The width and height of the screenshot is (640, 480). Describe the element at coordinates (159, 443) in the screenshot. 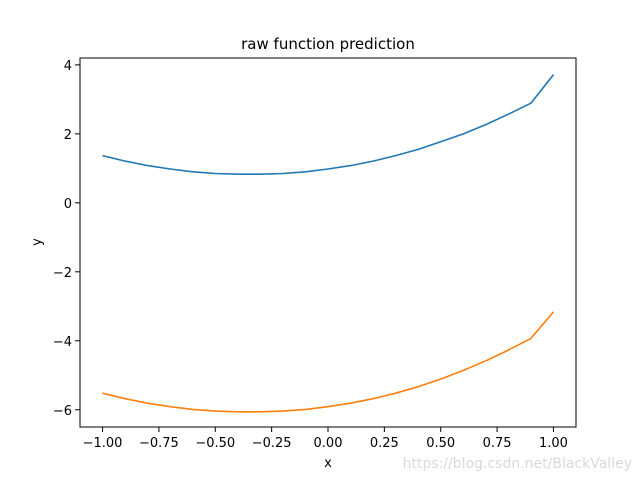

I see `x-tick-label: −0.75` at that location.